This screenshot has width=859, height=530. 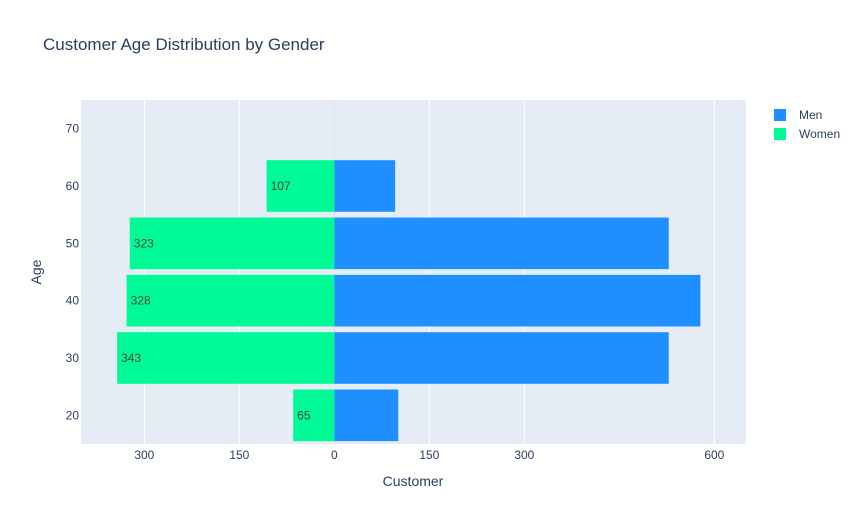 I want to click on bar-data-label: 65, so click(x=304, y=415).